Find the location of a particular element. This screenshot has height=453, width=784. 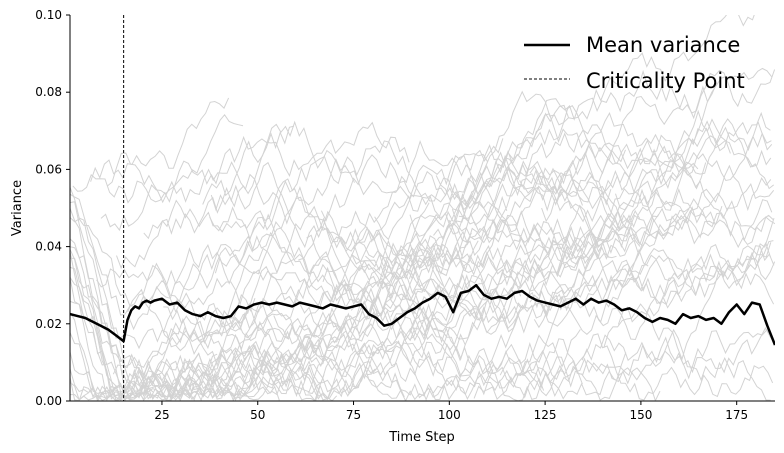

y-tick-label: 0.02 is located at coordinates (48, 324).